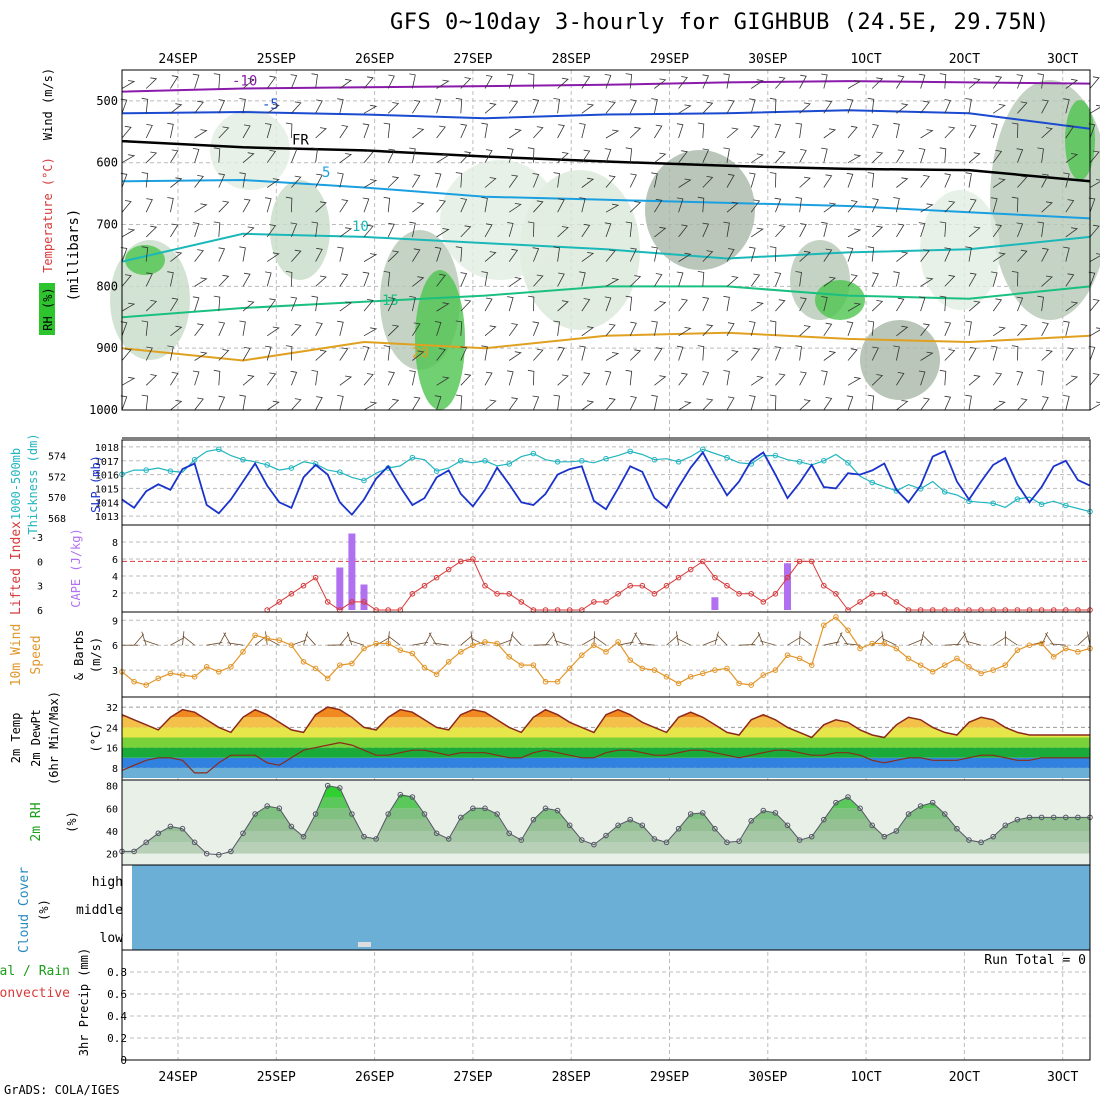 Image resolution: width=1100 pixels, height=1100 pixels. What do you see at coordinates (865, 59) in the screenshot?
I see `date-label-top: 1OCT` at bounding box center [865, 59].